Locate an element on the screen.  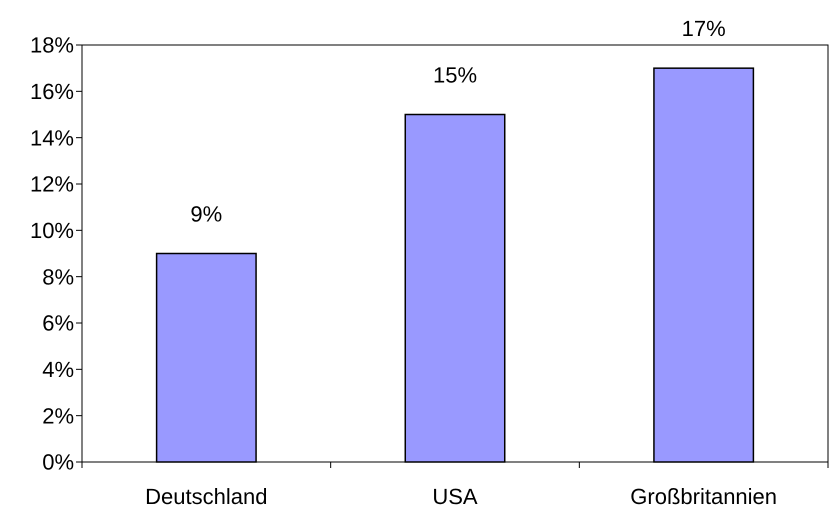
y-tick-label: 12% is located at coordinates (52, 184).